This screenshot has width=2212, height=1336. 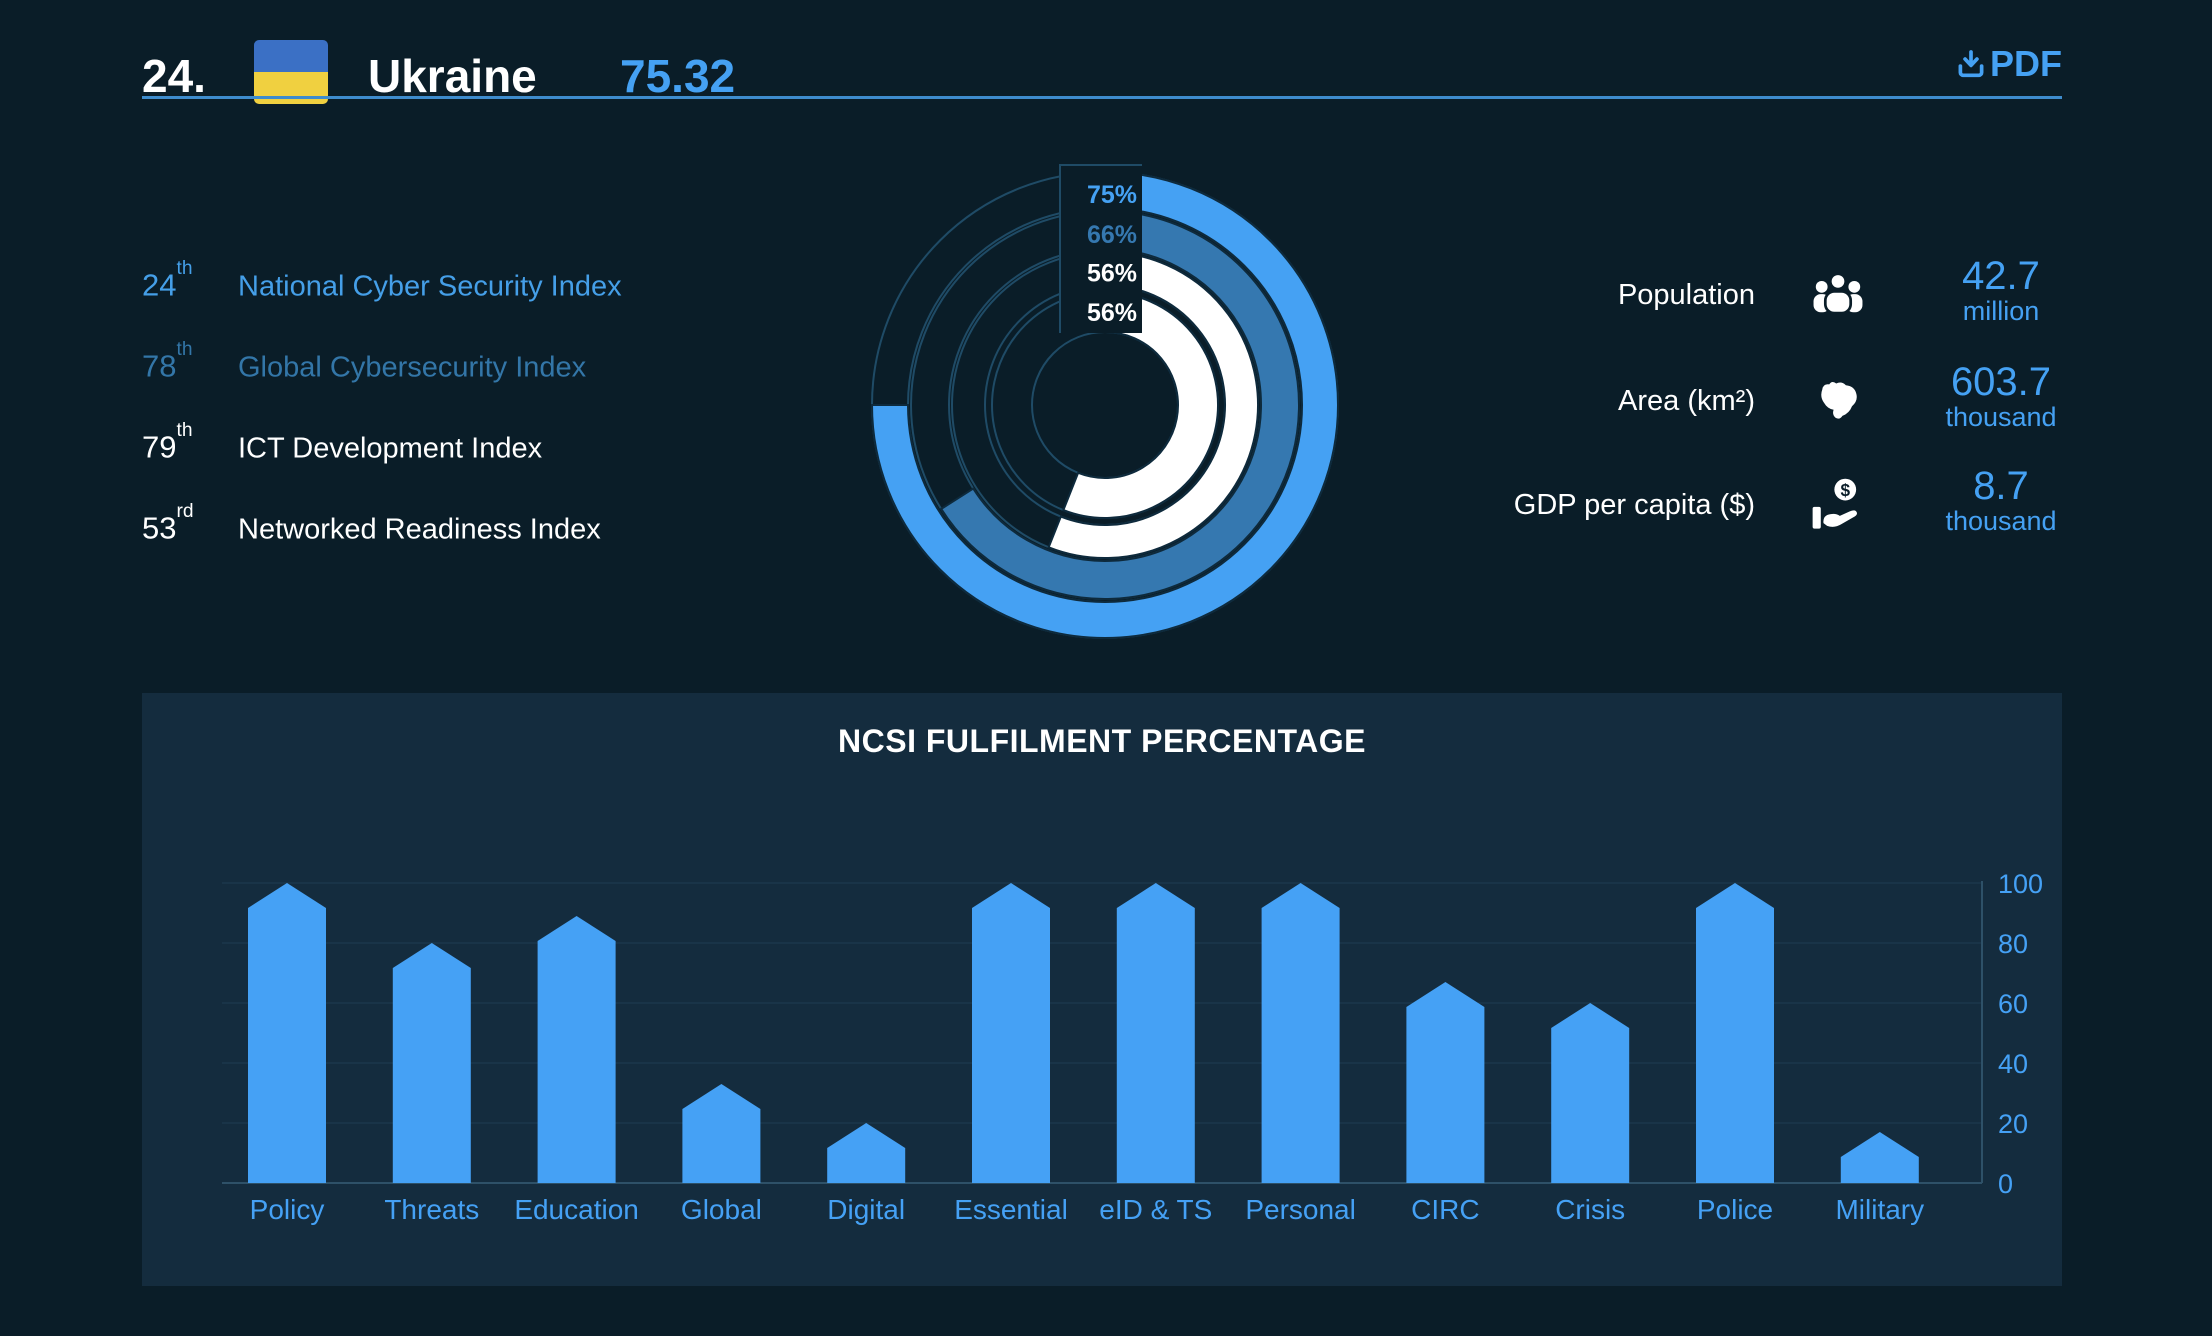 I want to click on ranking-label: Global Cybersecurity Index, so click(x=412, y=367).